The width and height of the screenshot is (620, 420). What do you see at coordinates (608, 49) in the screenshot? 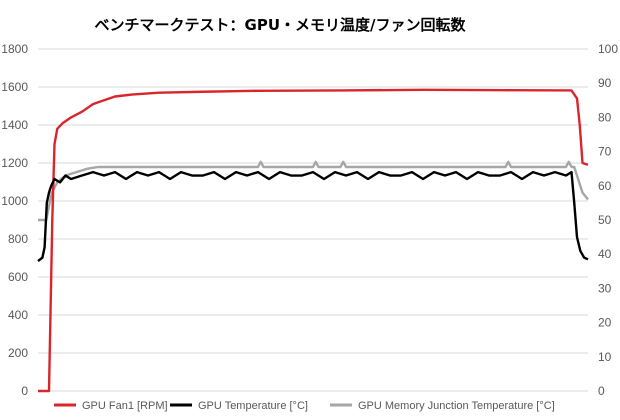
I see `right-axis-tick-label: 100` at bounding box center [608, 49].